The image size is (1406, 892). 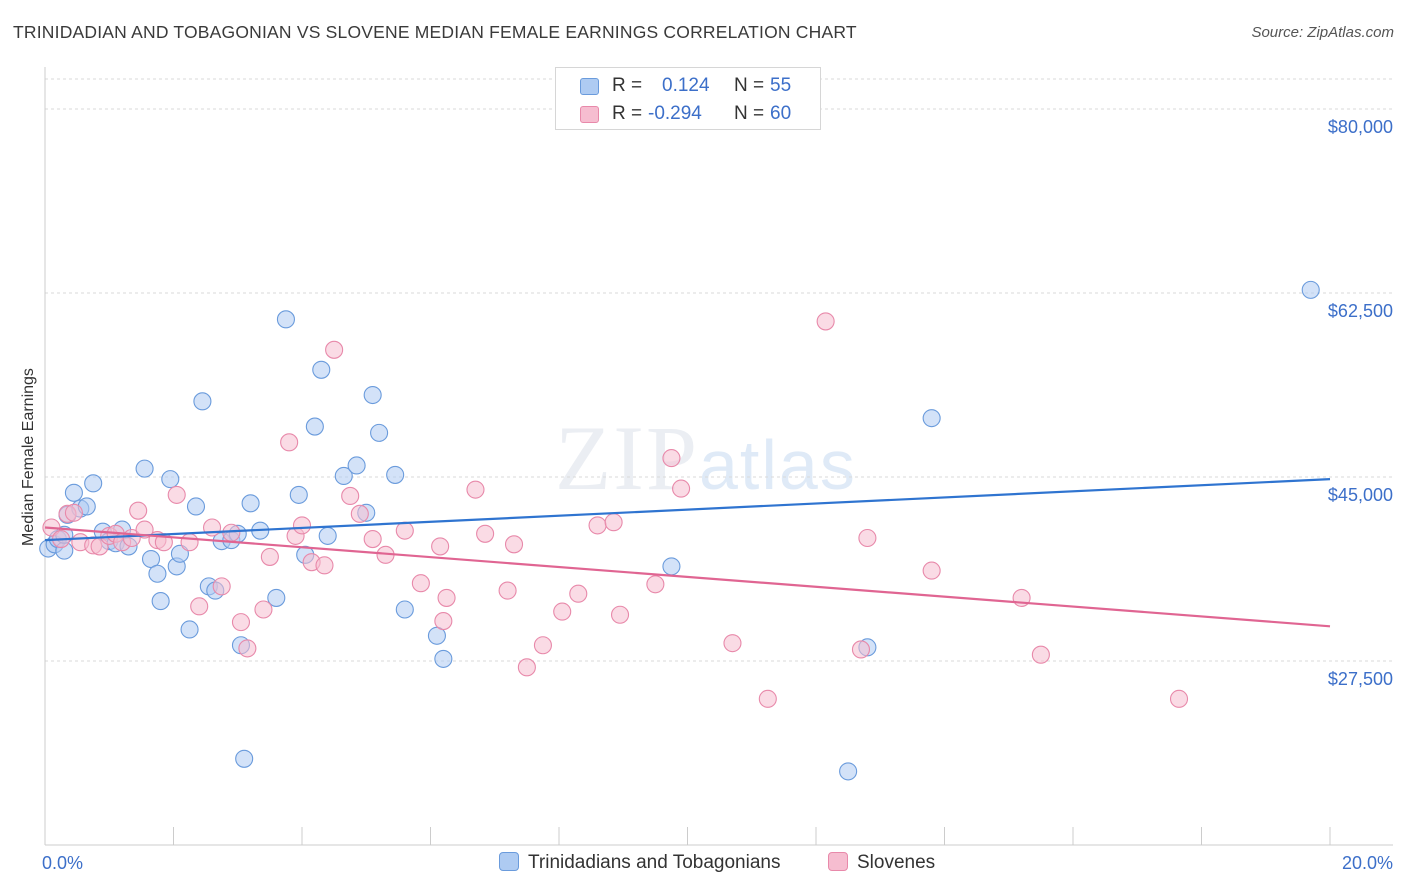 What do you see at coordinates (686, 85) in the screenshot?
I see `legend-r-value: 0.124` at bounding box center [686, 85].